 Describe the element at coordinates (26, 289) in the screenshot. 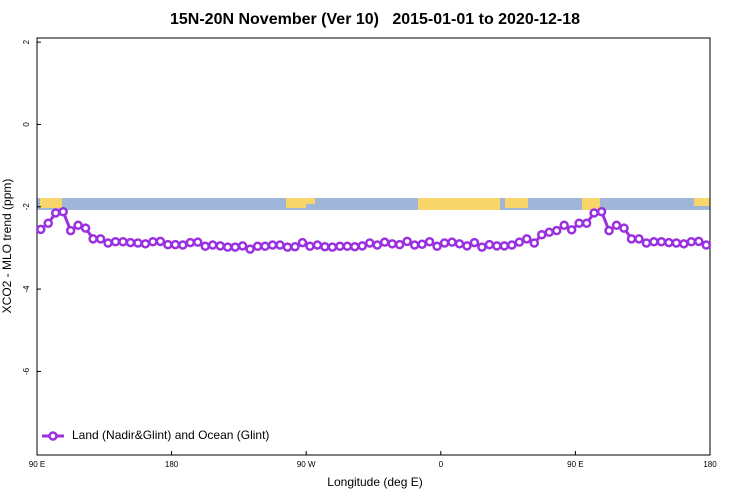

I see `y-tick-label: -4` at that location.